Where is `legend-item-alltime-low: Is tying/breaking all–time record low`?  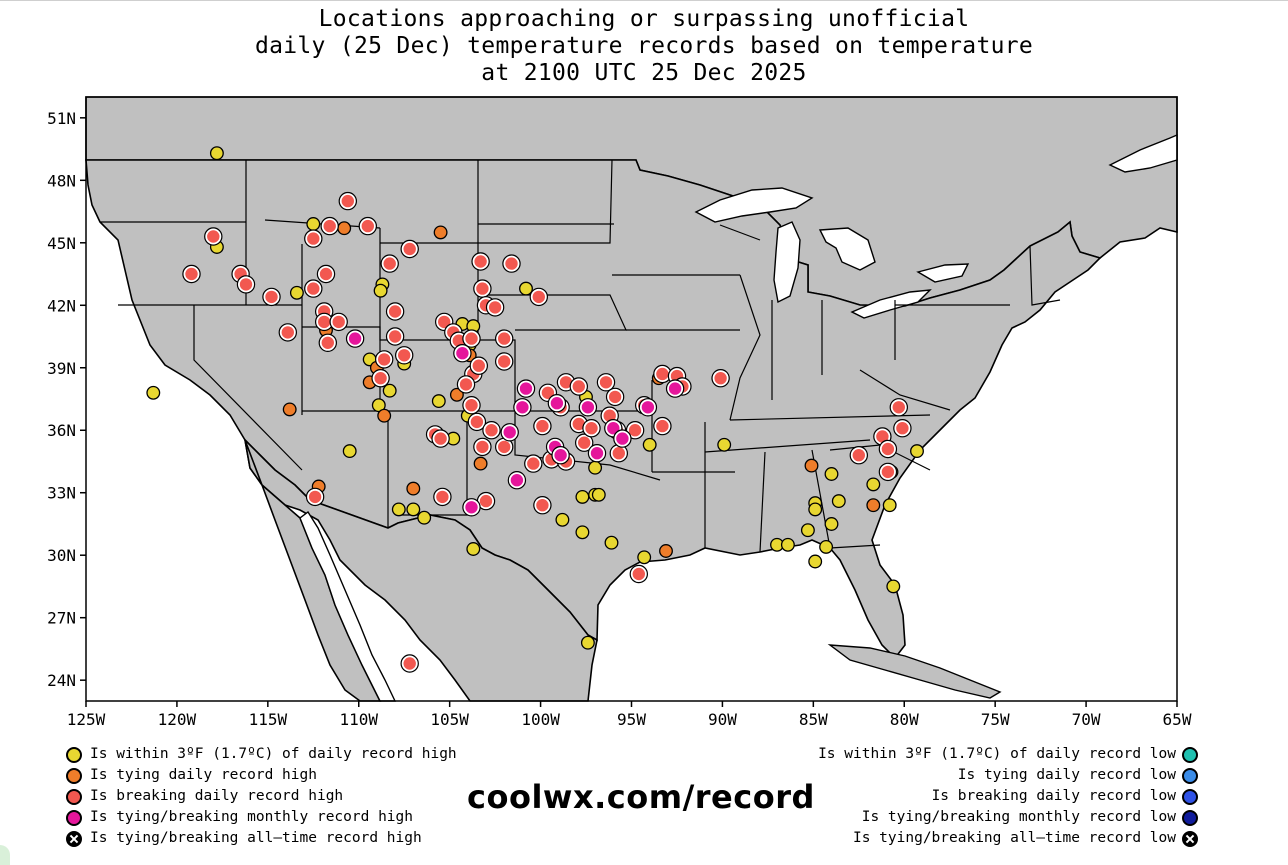 legend-item-alltime-low: Is tying/breaking all–time record low is located at coordinates (1008, 838).